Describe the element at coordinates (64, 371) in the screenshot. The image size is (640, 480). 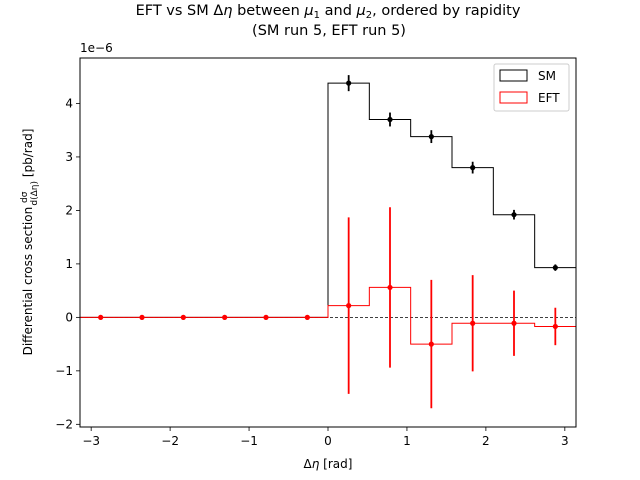
I see `y-tick-label: −1` at that location.